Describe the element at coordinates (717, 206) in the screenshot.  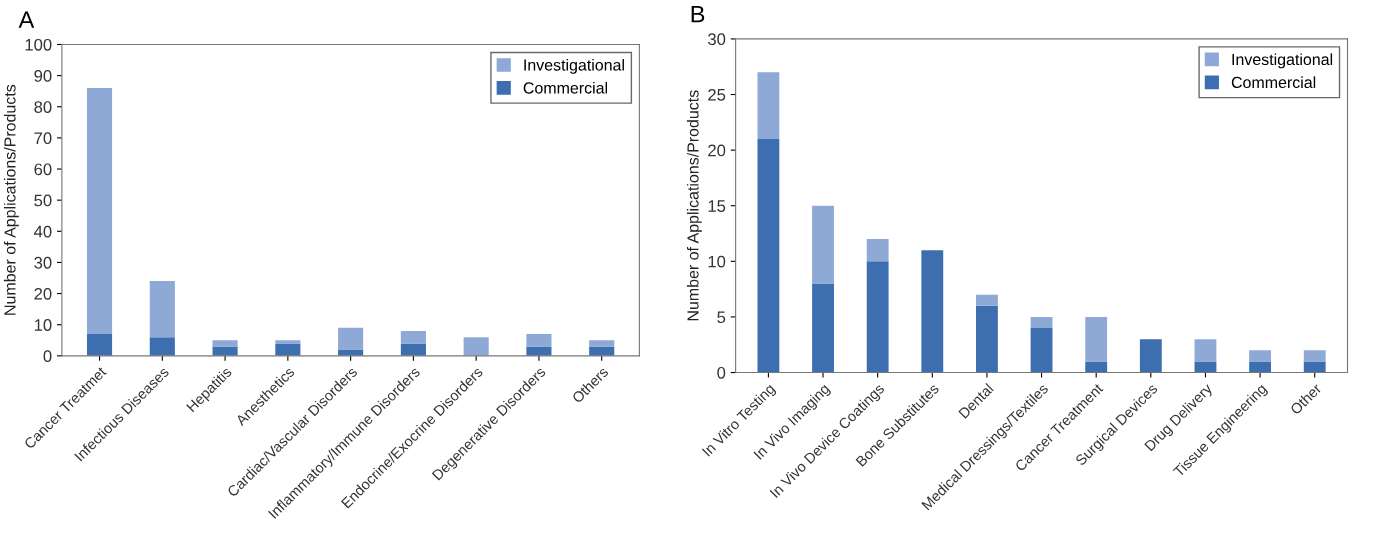
I see `y-tick-label: 15` at that location.